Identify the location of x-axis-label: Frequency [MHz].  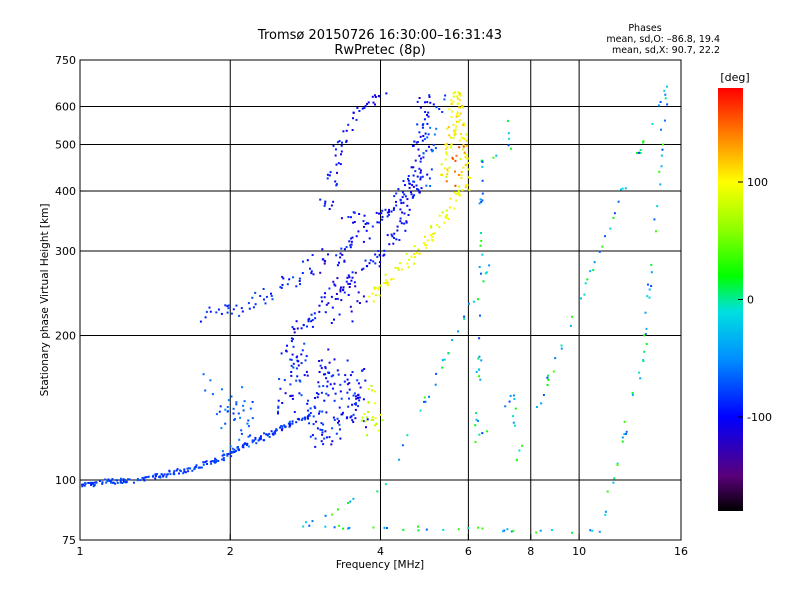
(380, 565).